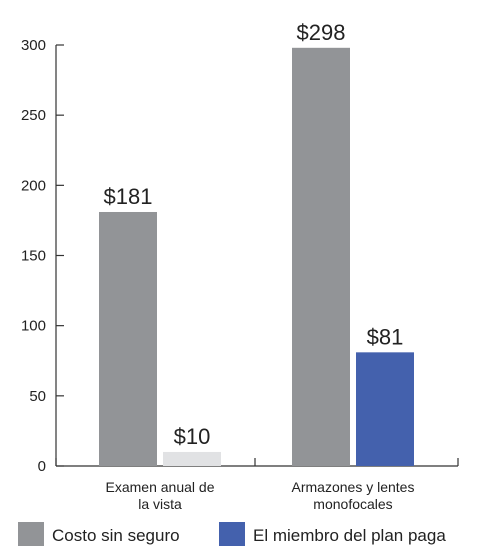  What do you see at coordinates (116, 535) in the screenshot?
I see `legend-label: Costo sin seguro` at bounding box center [116, 535].